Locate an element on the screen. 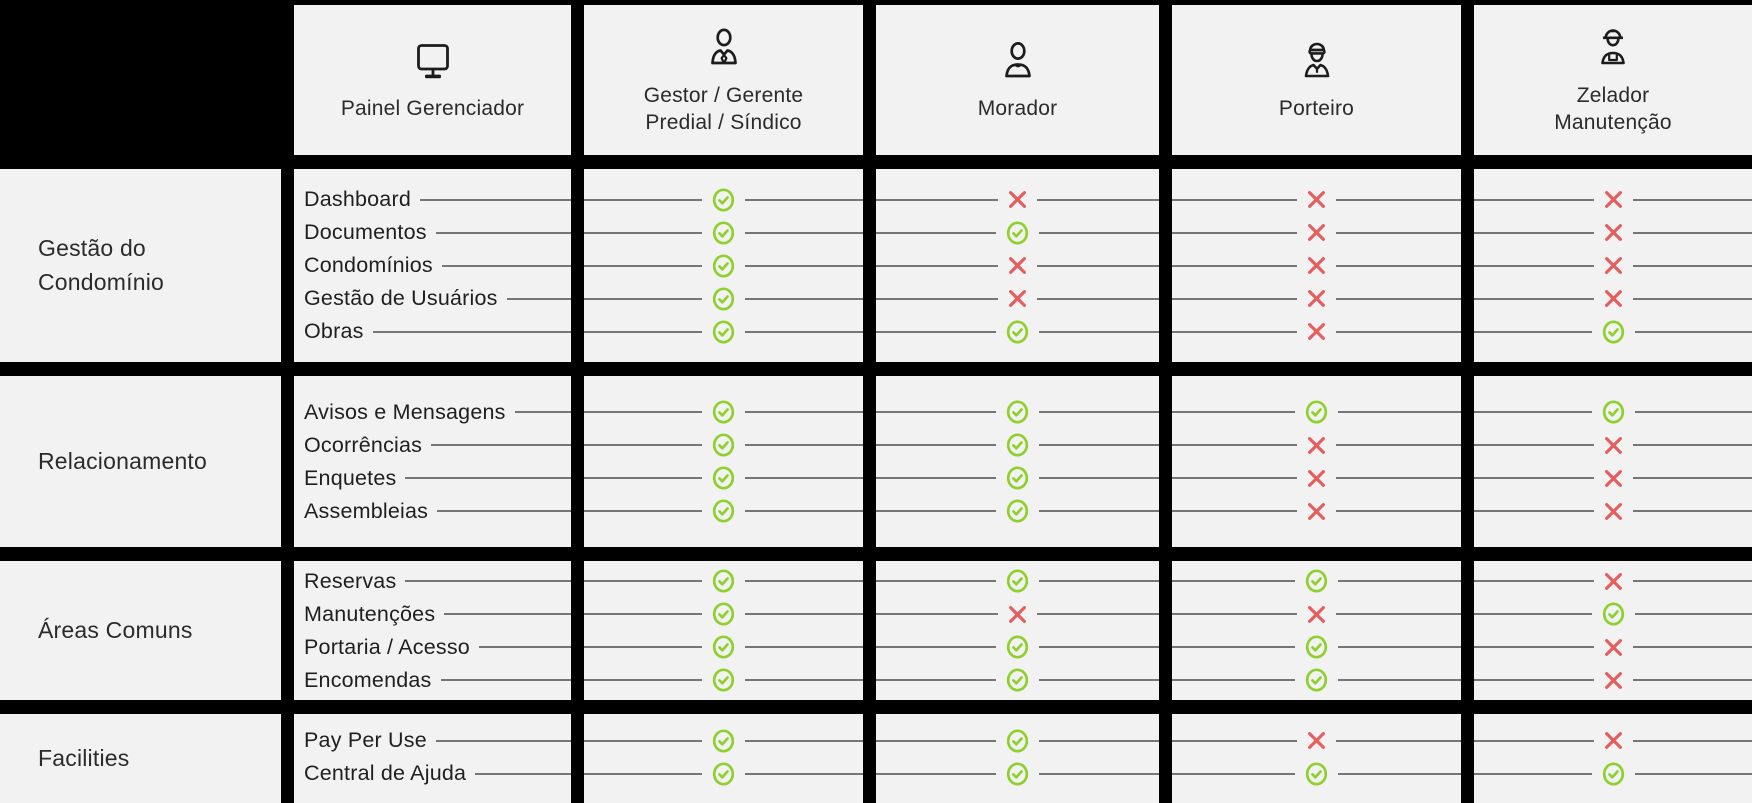  group-cell-1: Gestão do Condomínio is located at coordinates (140, 265).